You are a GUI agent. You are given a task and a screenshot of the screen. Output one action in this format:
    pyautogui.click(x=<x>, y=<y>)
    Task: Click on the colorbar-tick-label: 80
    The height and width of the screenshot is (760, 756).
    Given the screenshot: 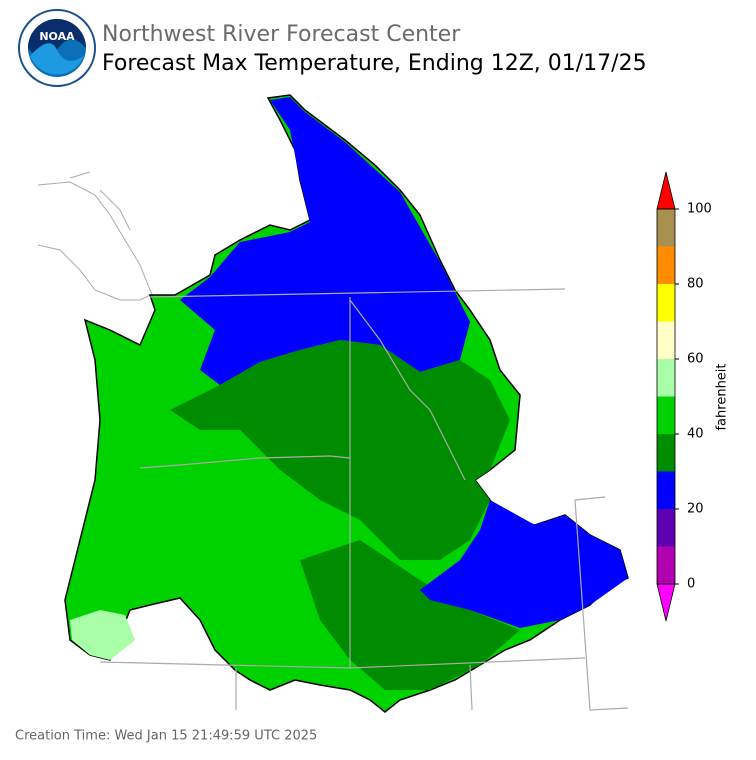 What is the action you would take?
    pyautogui.click(x=695, y=284)
    